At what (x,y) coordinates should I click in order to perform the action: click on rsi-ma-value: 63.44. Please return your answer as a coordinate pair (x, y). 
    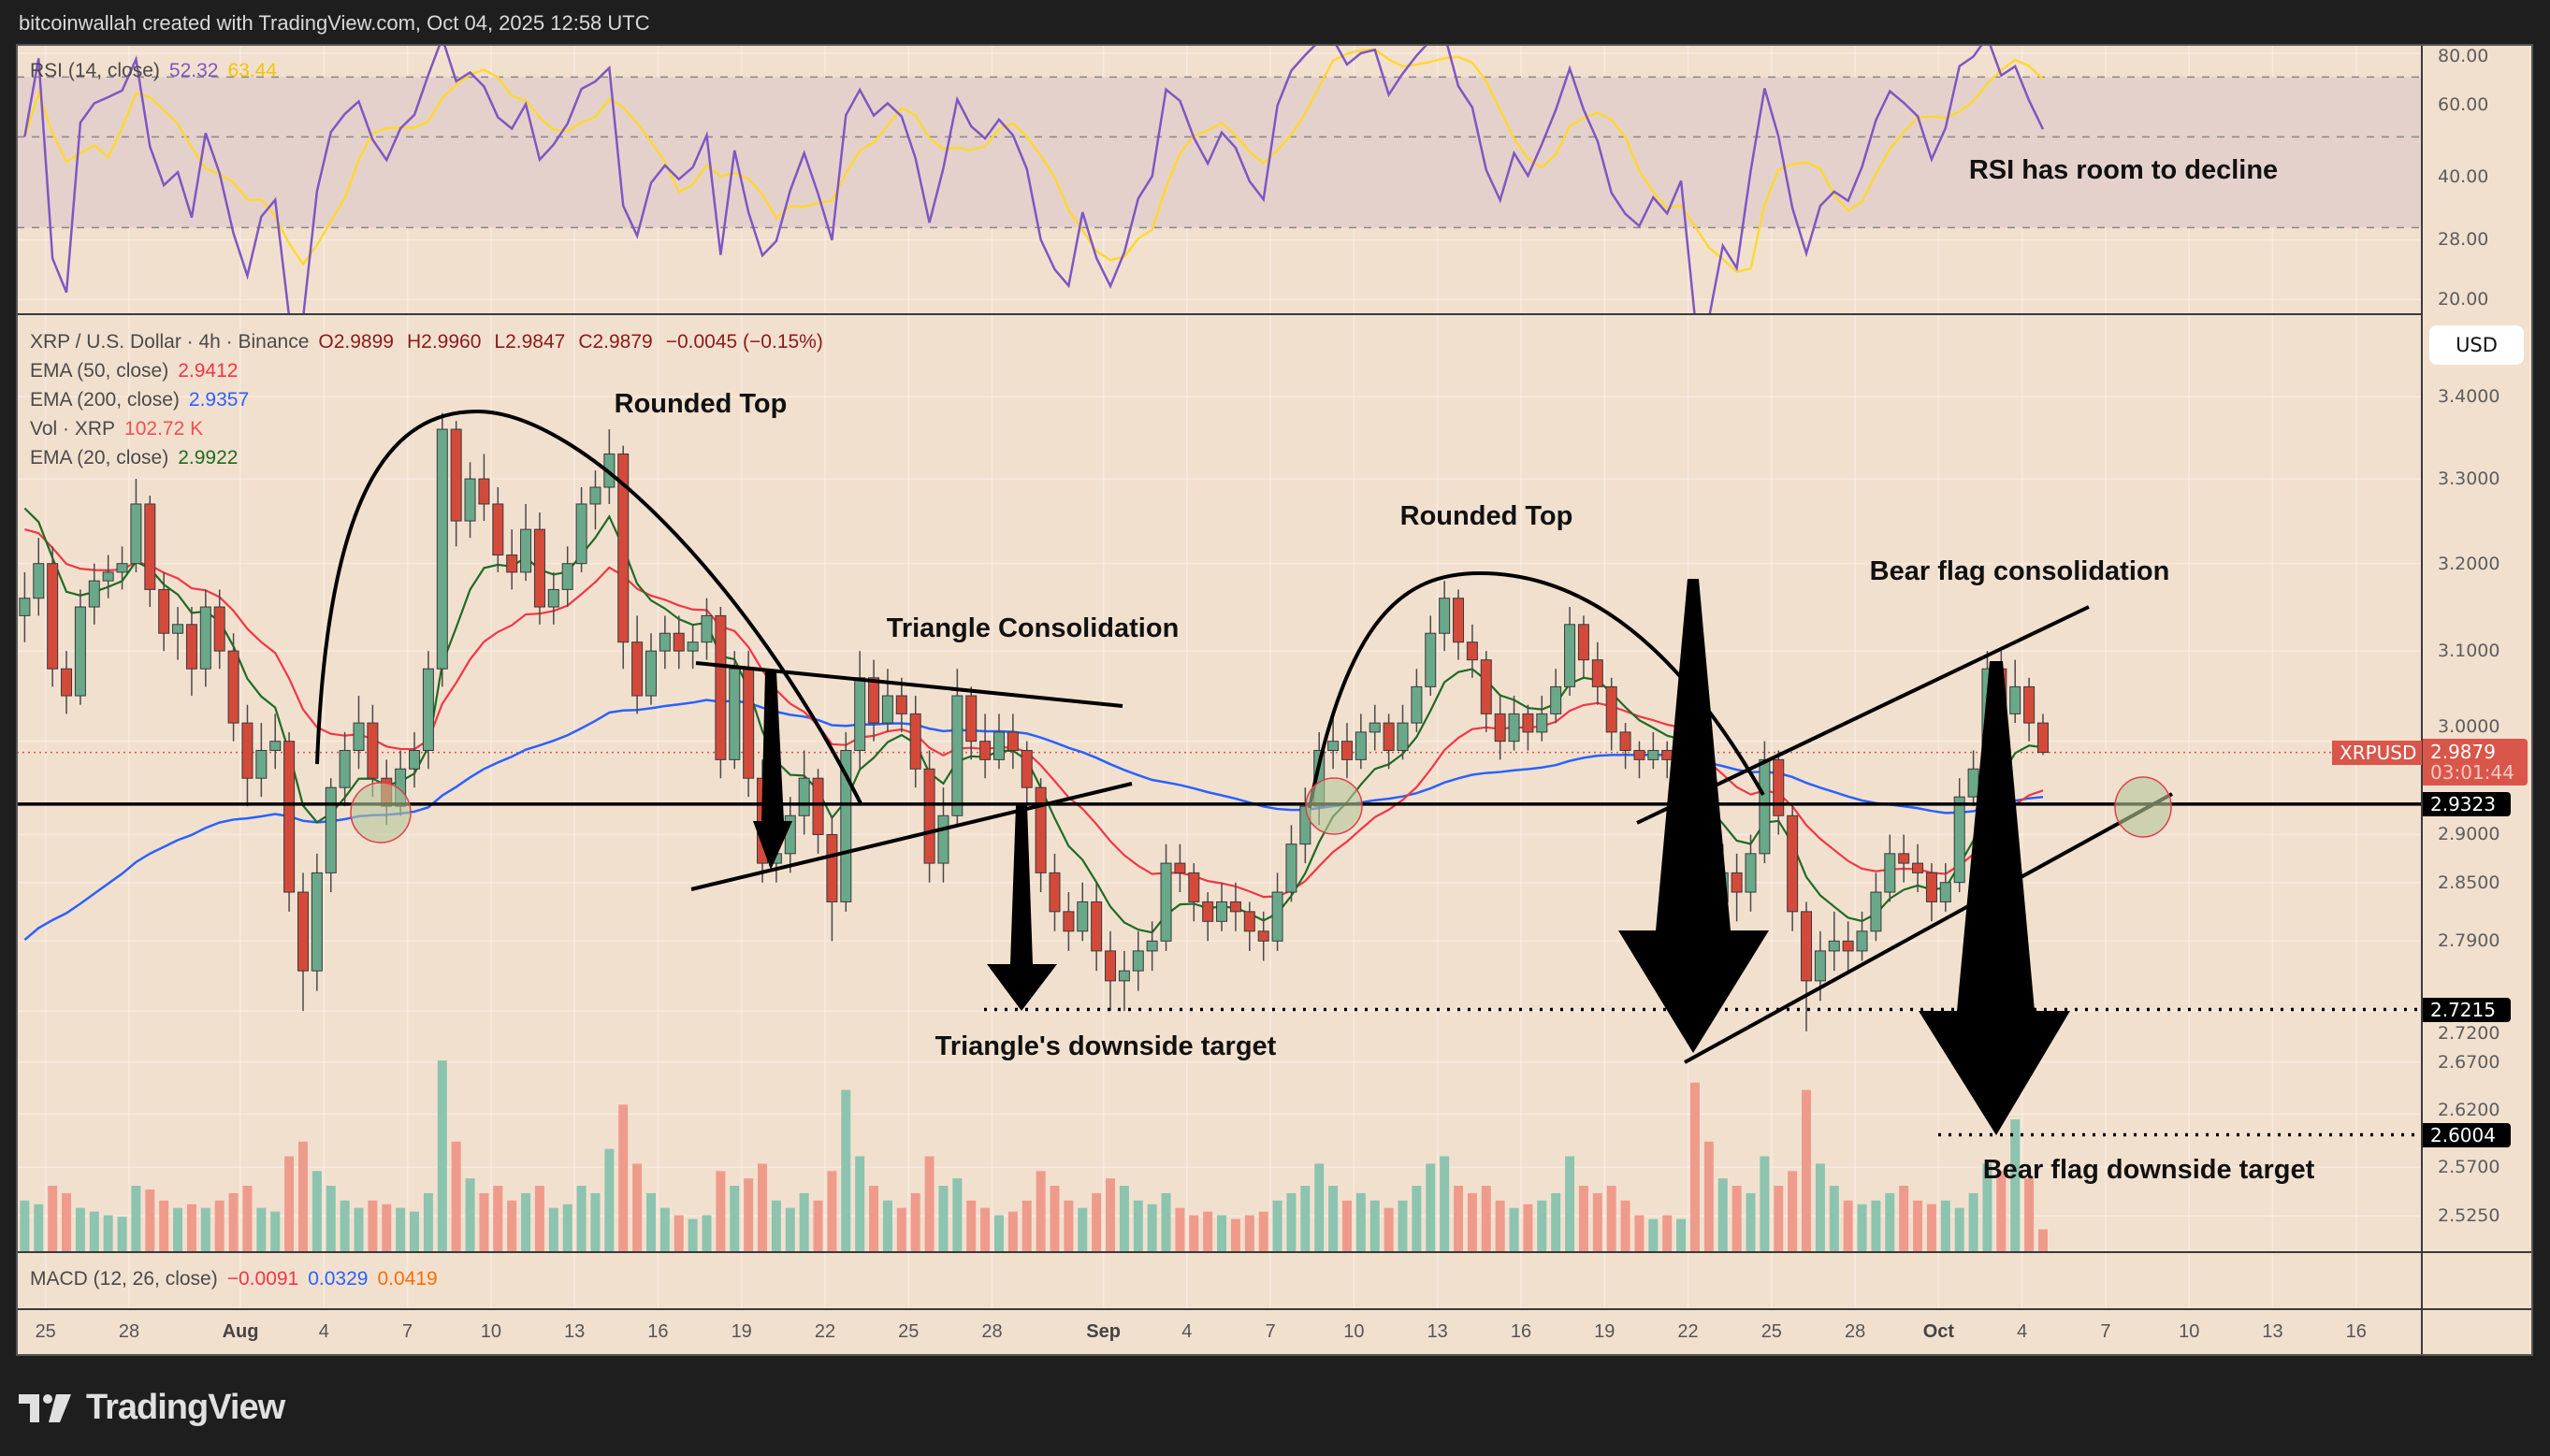
    Looking at the image, I should click on (252, 70).